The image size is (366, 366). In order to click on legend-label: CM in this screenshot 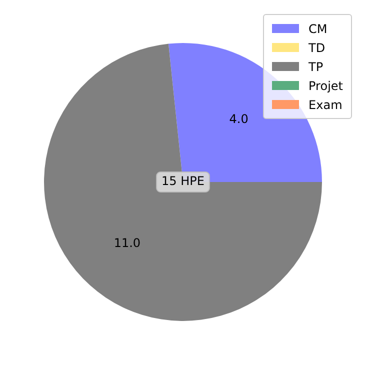, I will do `click(318, 29)`.